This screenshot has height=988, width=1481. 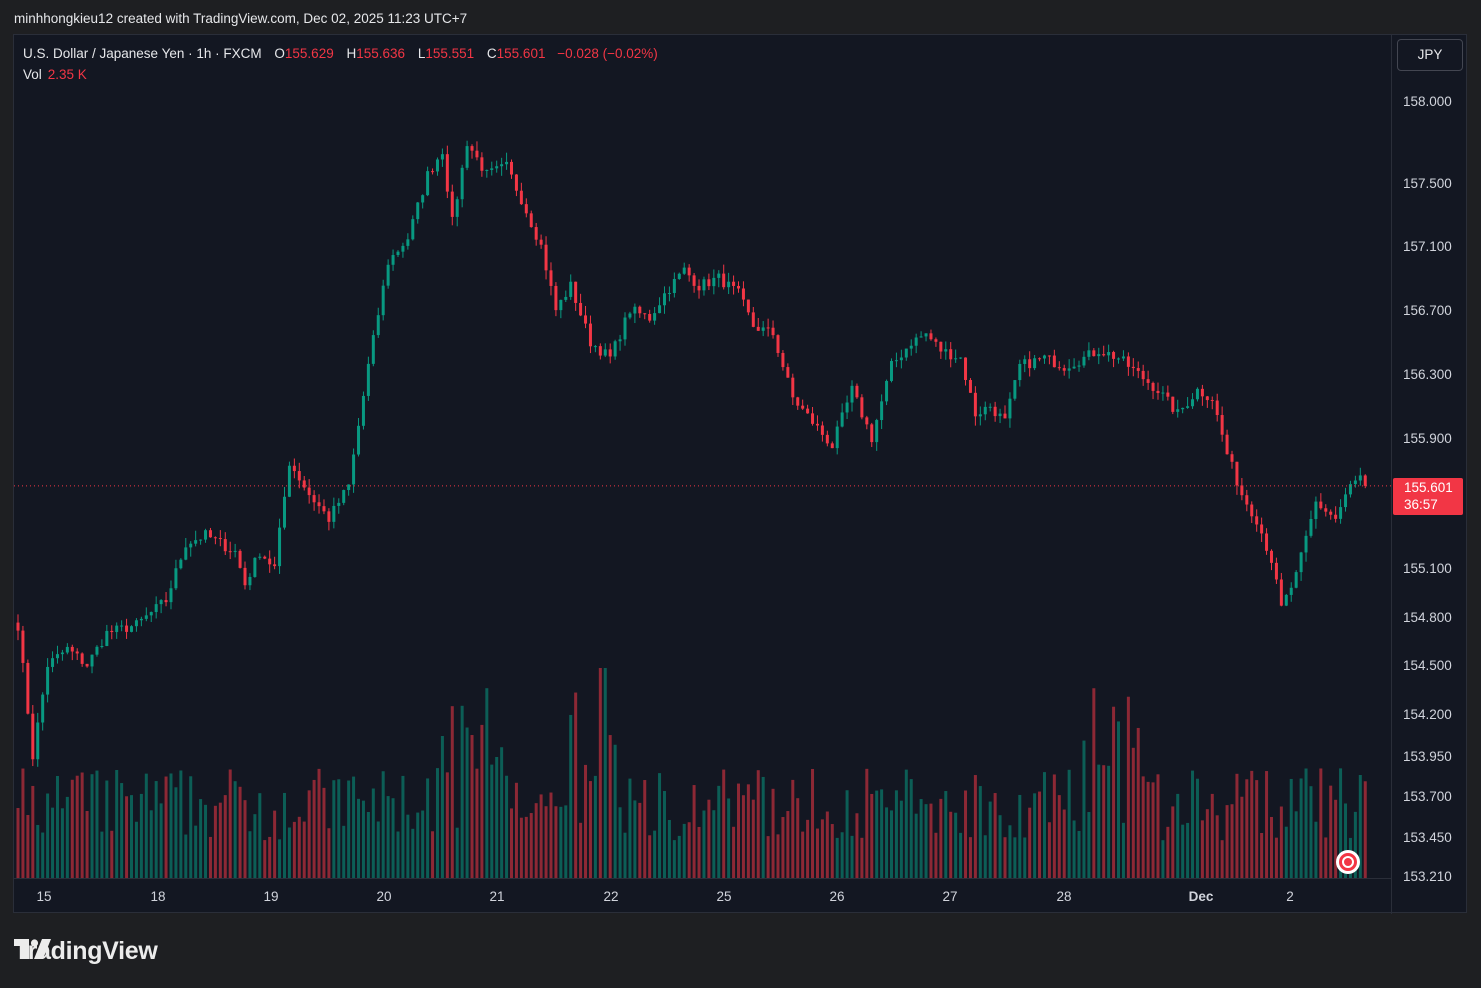 I want to click on symbol-name: U.S. Dollar / Japanese Yen · 1h · FXCM, so click(x=142, y=53).